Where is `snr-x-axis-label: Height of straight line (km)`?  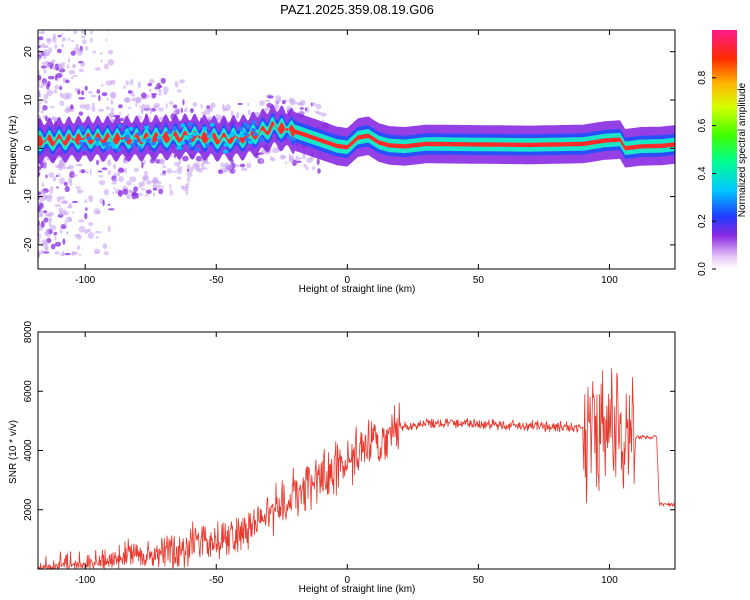 snr-x-axis-label: Height of straight line (km) is located at coordinates (357, 589).